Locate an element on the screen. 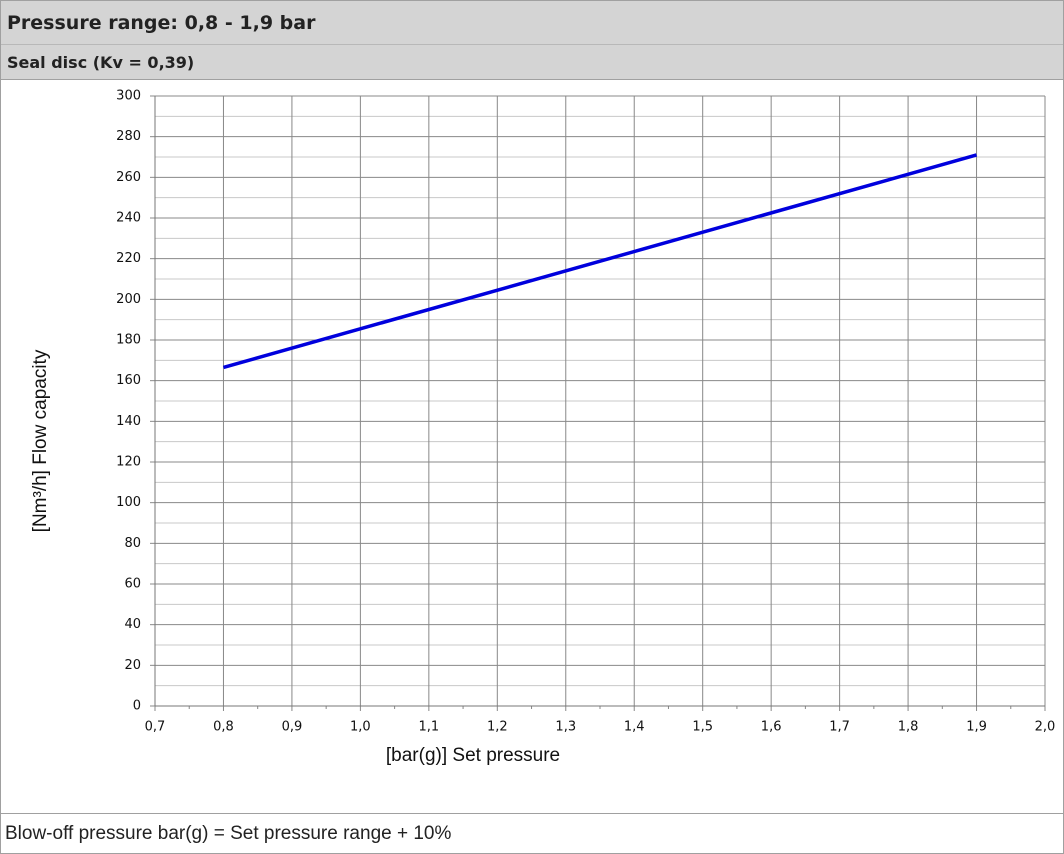  x-tick-label: 1,0 is located at coordinates (360, 727).